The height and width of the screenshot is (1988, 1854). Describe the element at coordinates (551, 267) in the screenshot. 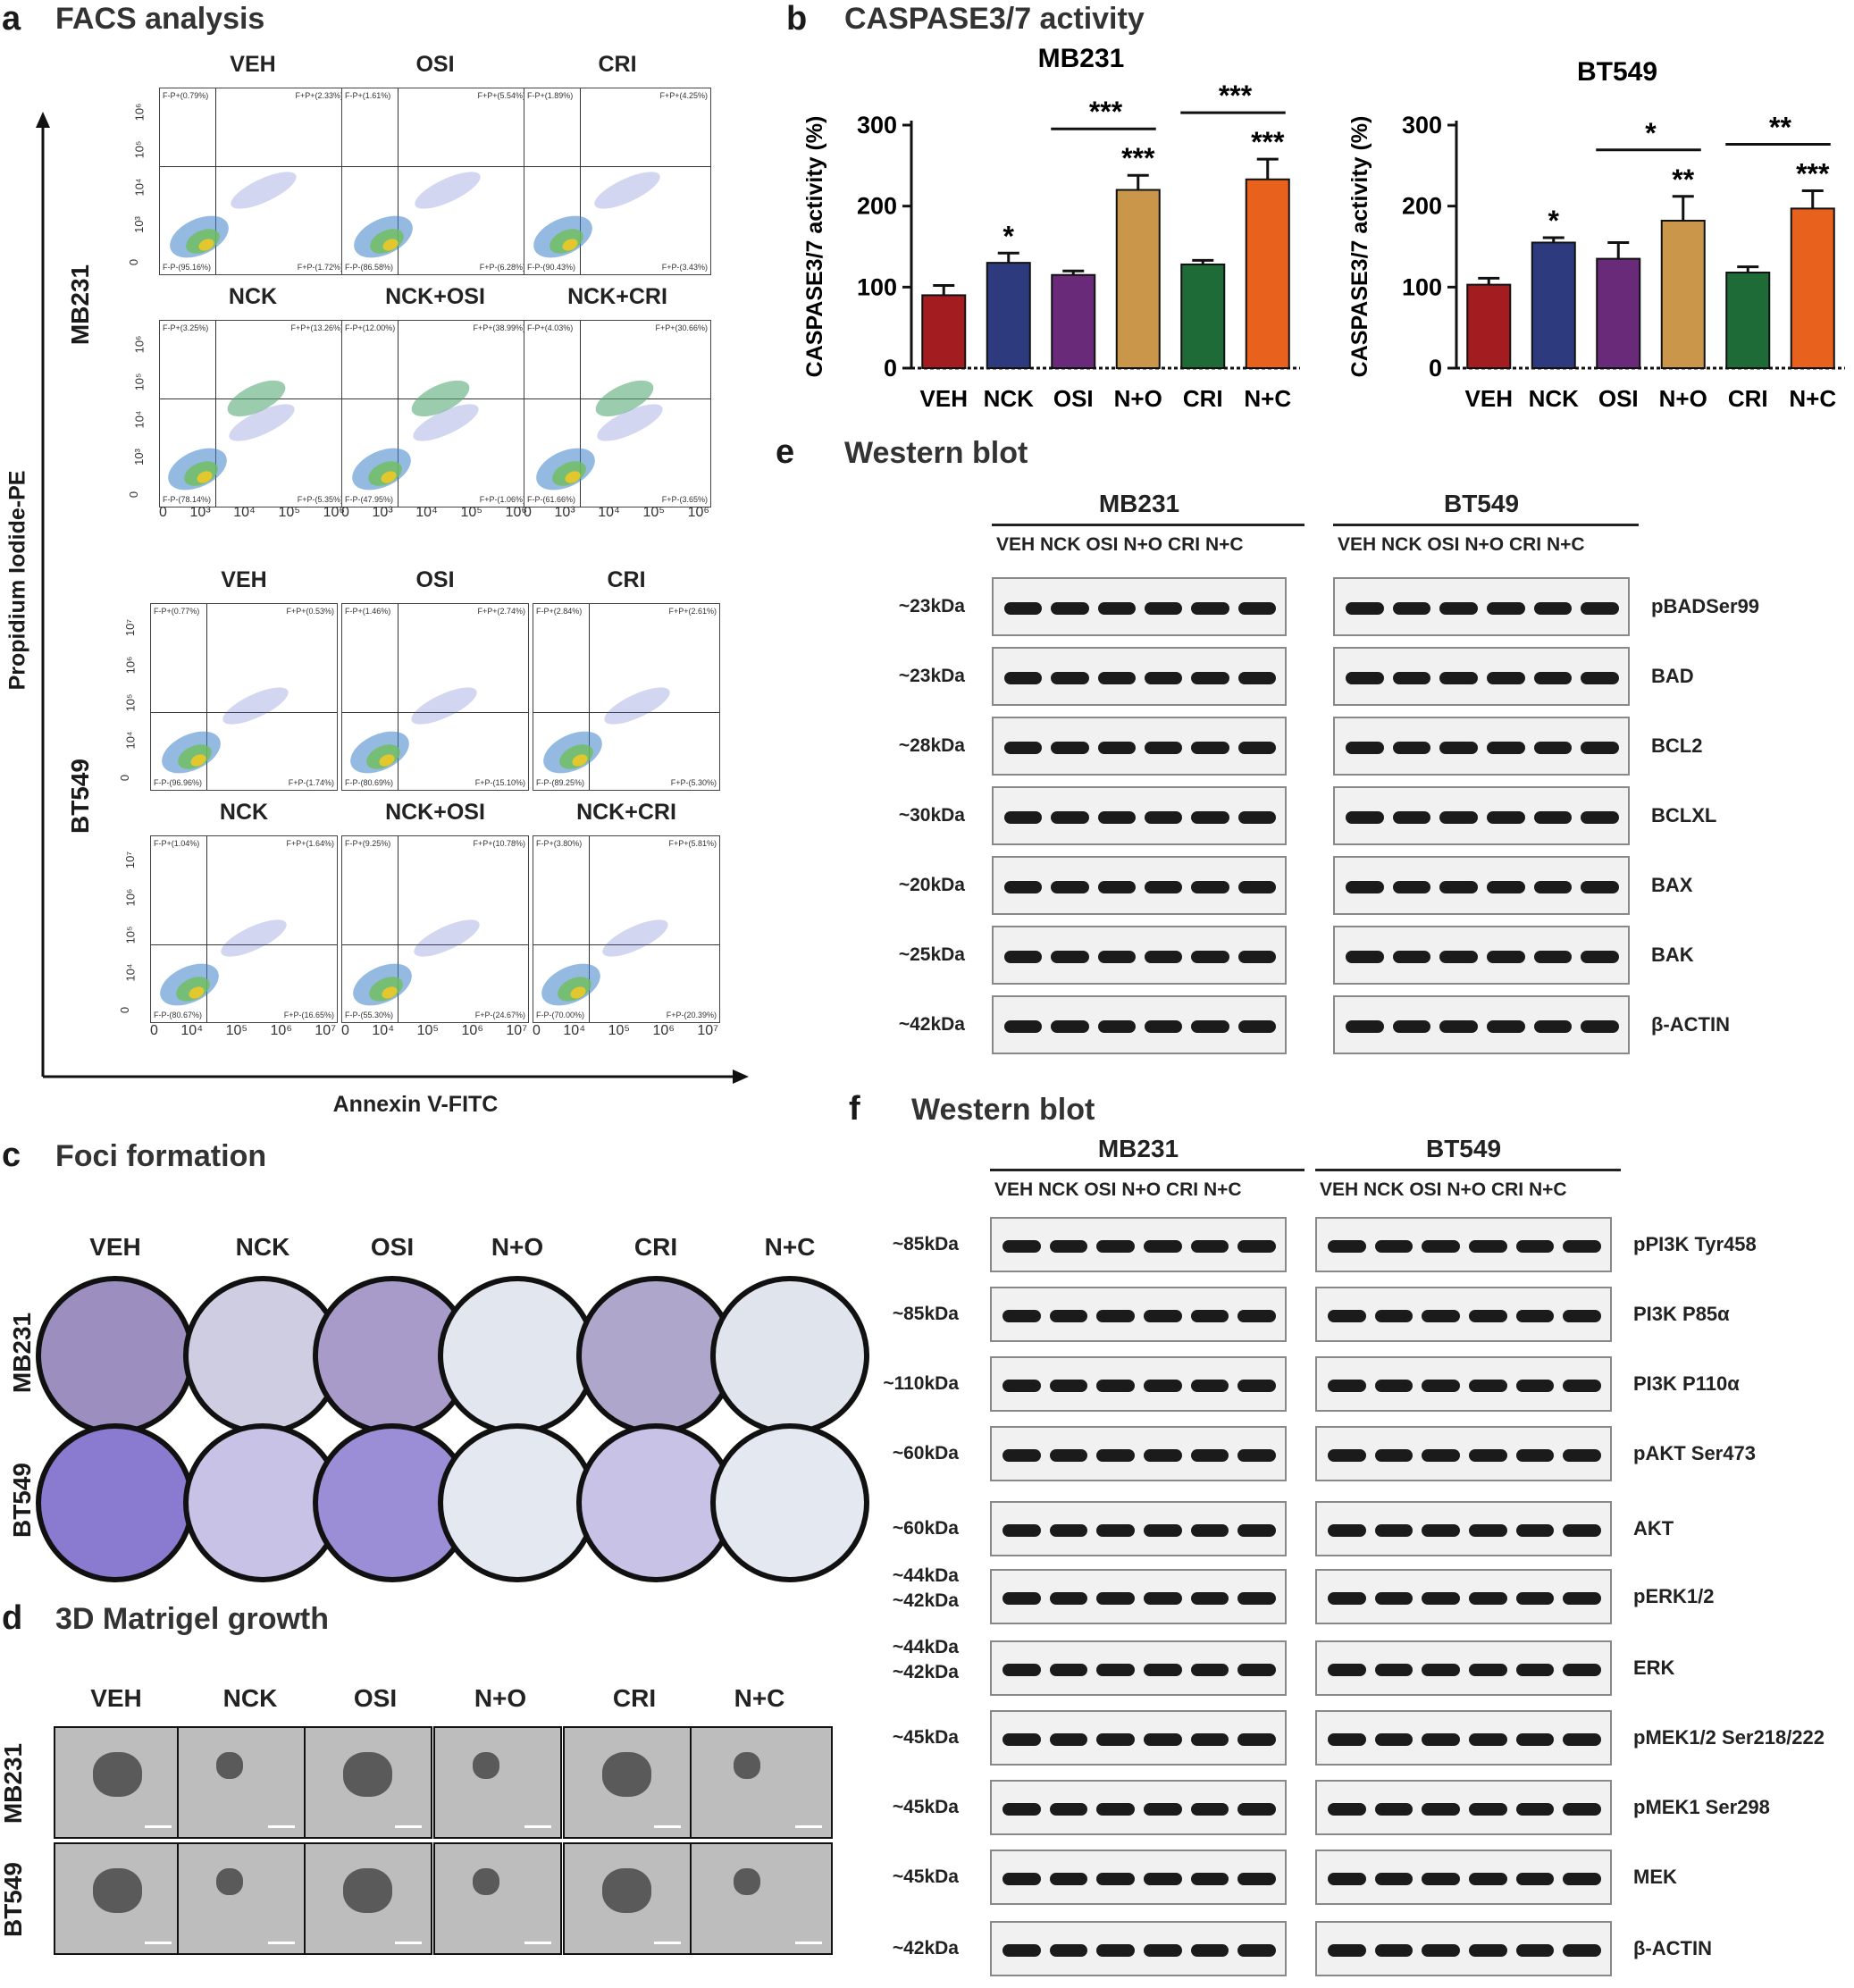

I see `facs-quadrant-value: F-P-(90.43%)` at that location.